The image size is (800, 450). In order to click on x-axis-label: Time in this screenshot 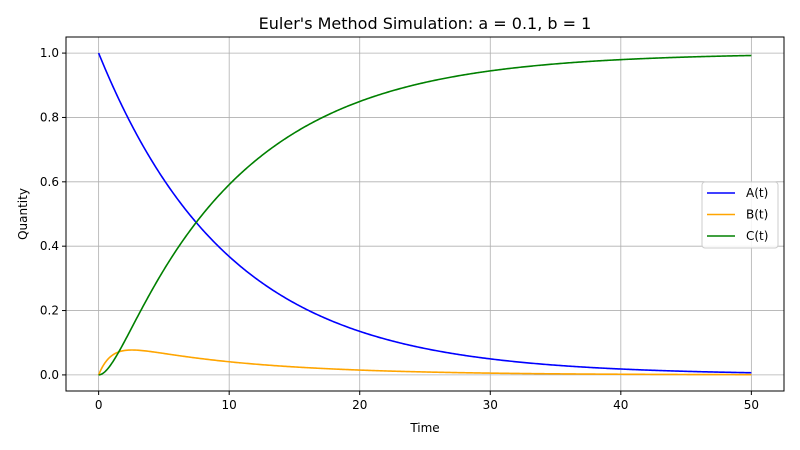, I will do `click(424, 428)`.